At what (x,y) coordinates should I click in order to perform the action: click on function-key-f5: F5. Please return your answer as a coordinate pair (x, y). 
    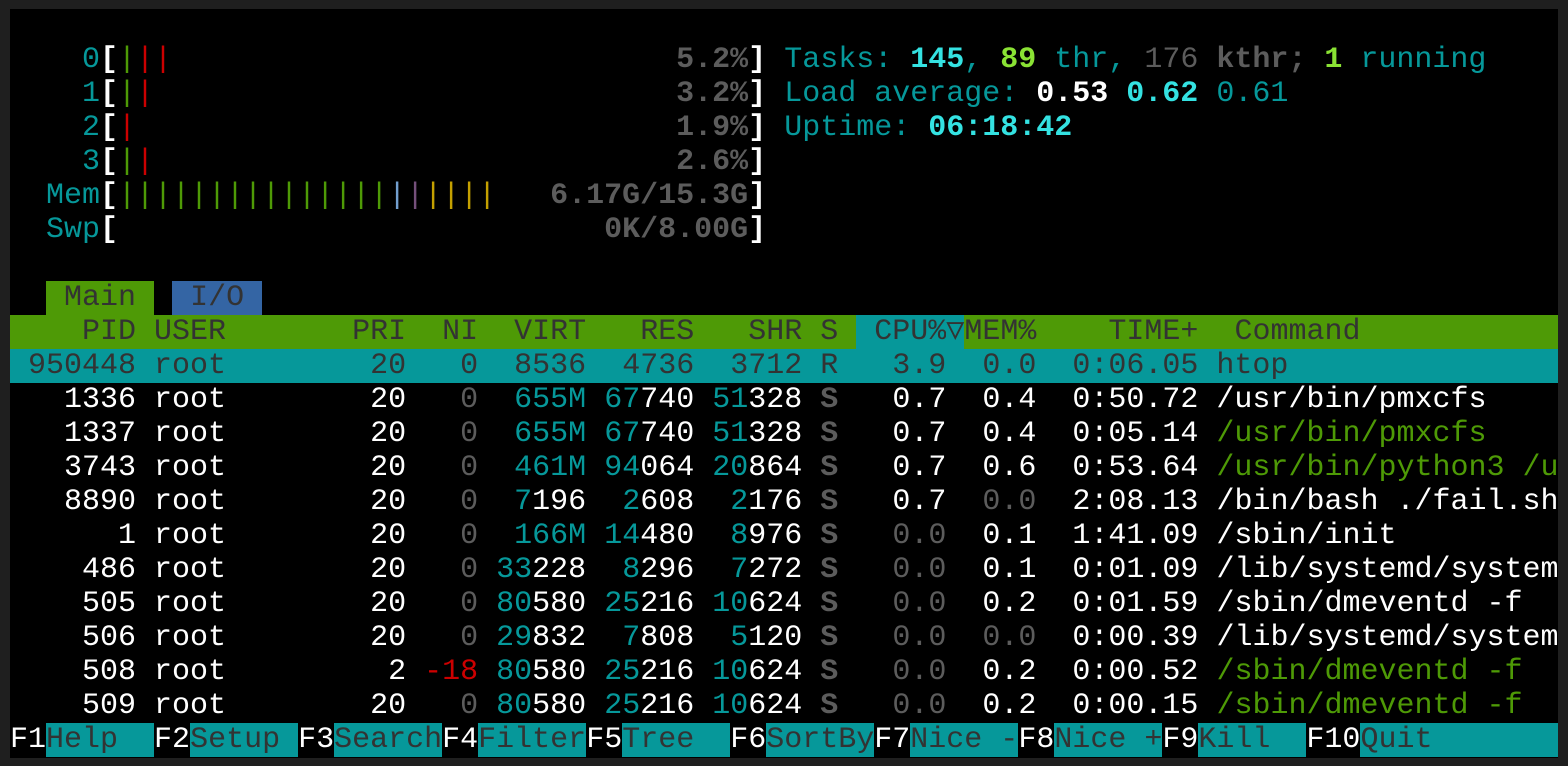
    Looking at the image, I should click on (604, 740).